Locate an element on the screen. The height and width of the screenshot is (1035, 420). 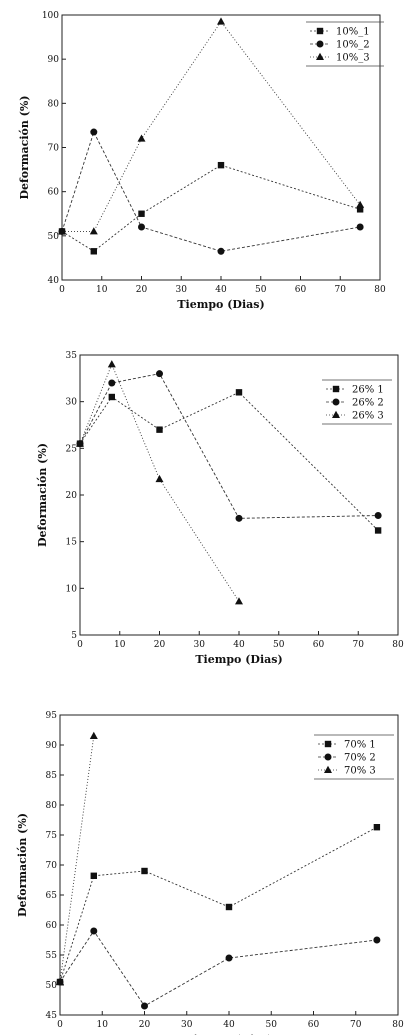
legend-entry: 10%_3 is located at coordinates (340, 58).